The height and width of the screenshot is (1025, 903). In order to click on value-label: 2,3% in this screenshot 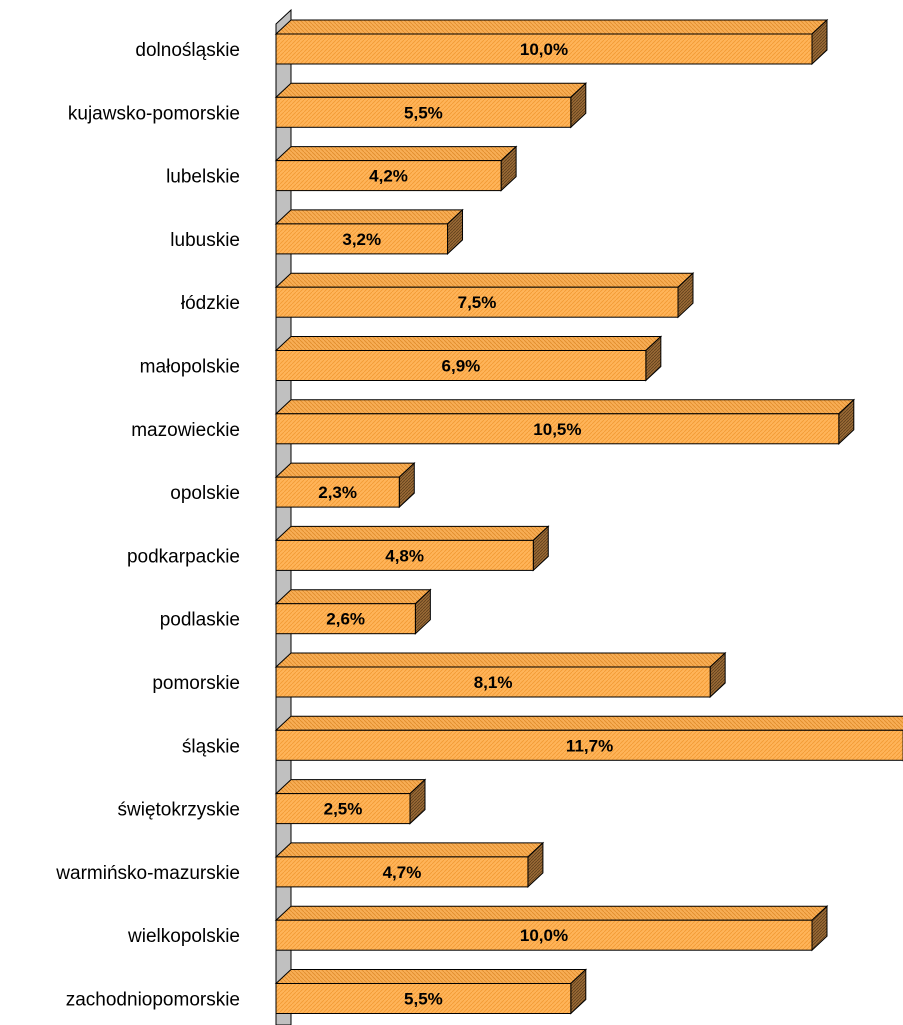, I will do `click(337, 492)`.